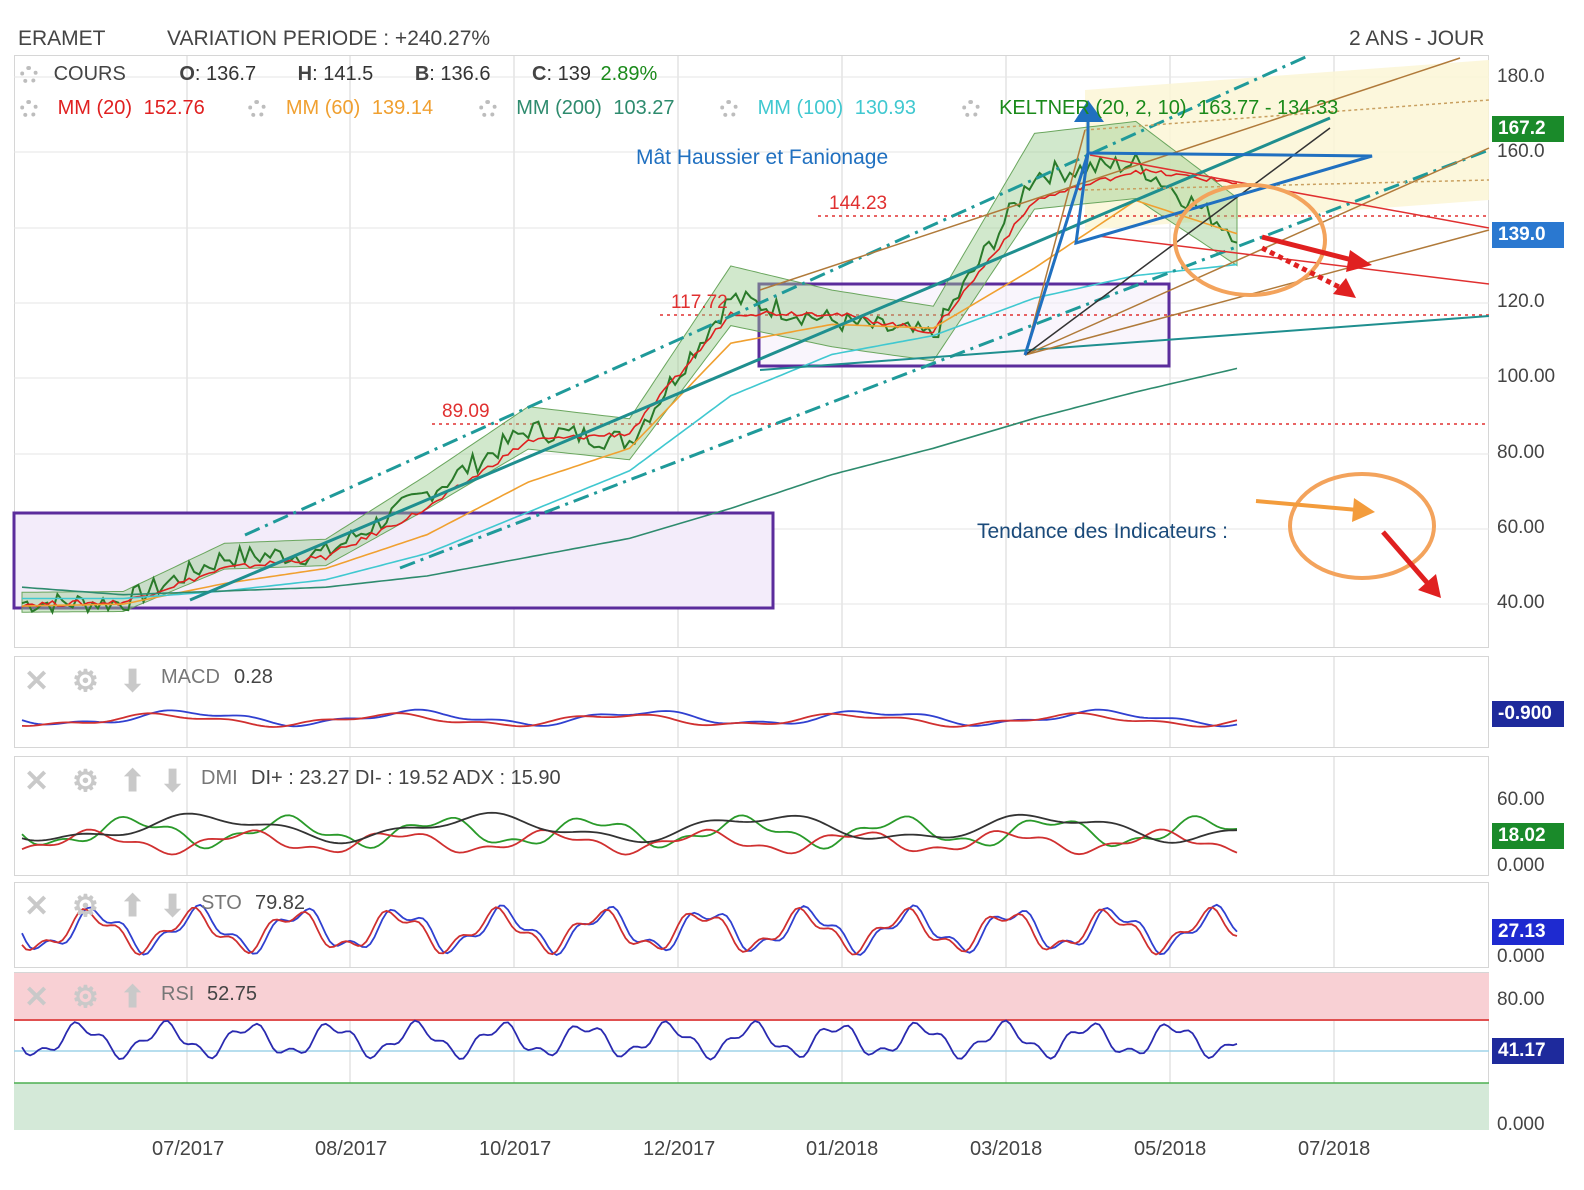  I want to click on period-label: 2 ANS - JOUR, so click(1417, 38).